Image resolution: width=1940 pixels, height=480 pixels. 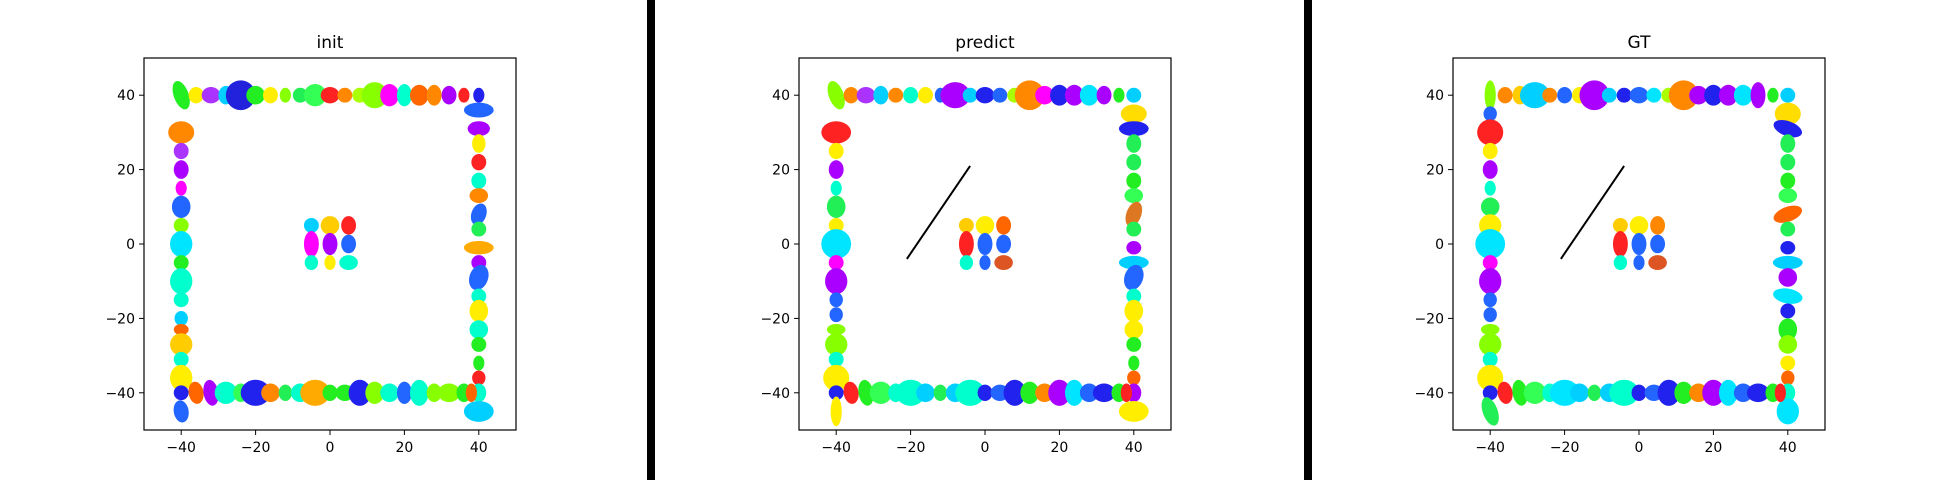 What do you see at coordinates (120, 394) in the screenshot?
I see `y-tick-label: −40` at bounding box center [120, 394].